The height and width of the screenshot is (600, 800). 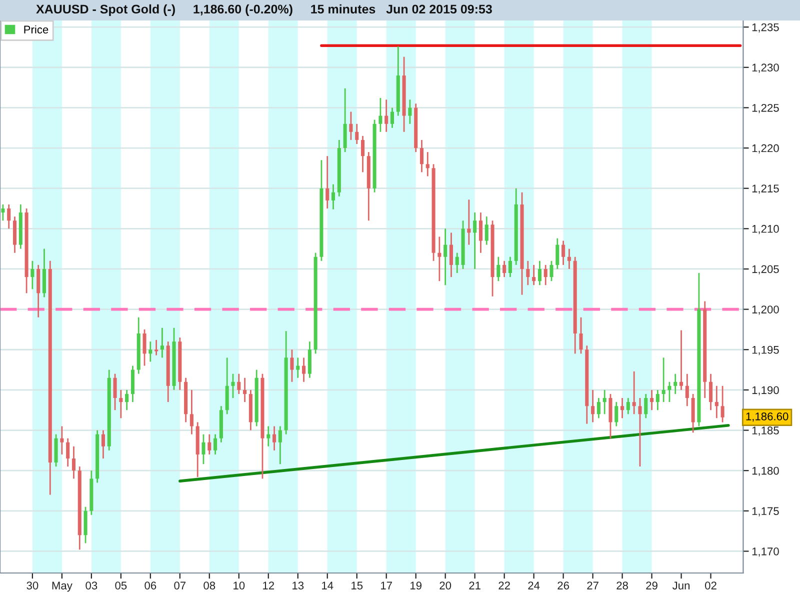 What do you see at coordinates (328, 586) in the screenshot?
I see `x-tick-label: 14` at bounding box center [328, 586].